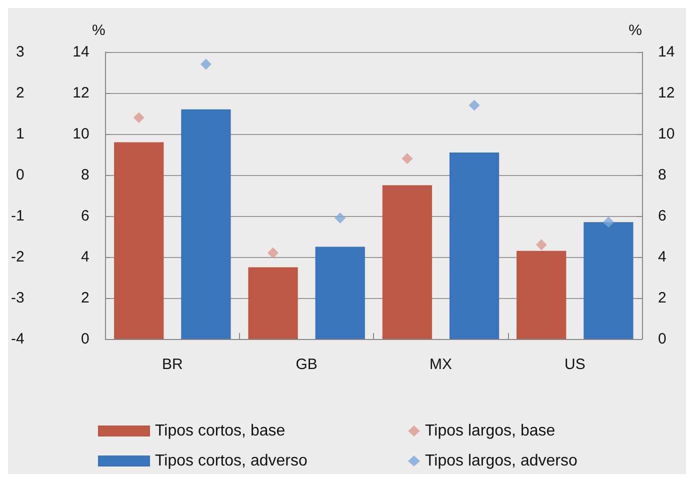 The image size is (694, 482). Describe the element at coordinates (575, 364) in the screenshot. I see `x-tick-label: US` at that location.